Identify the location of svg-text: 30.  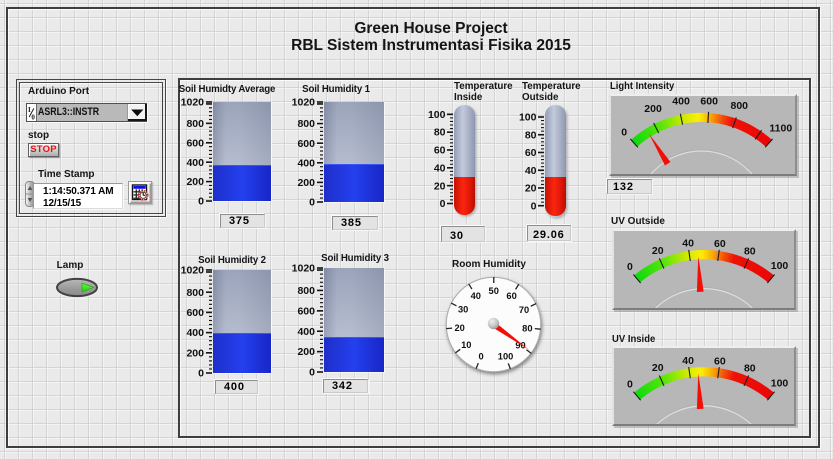
(463, 310).